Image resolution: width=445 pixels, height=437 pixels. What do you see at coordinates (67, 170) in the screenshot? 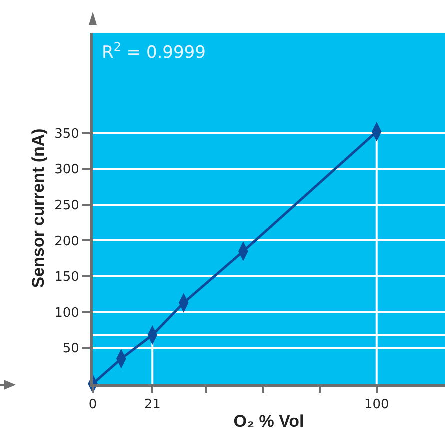
I see `y-tick-label: 300` at bounding box center [67, 170].